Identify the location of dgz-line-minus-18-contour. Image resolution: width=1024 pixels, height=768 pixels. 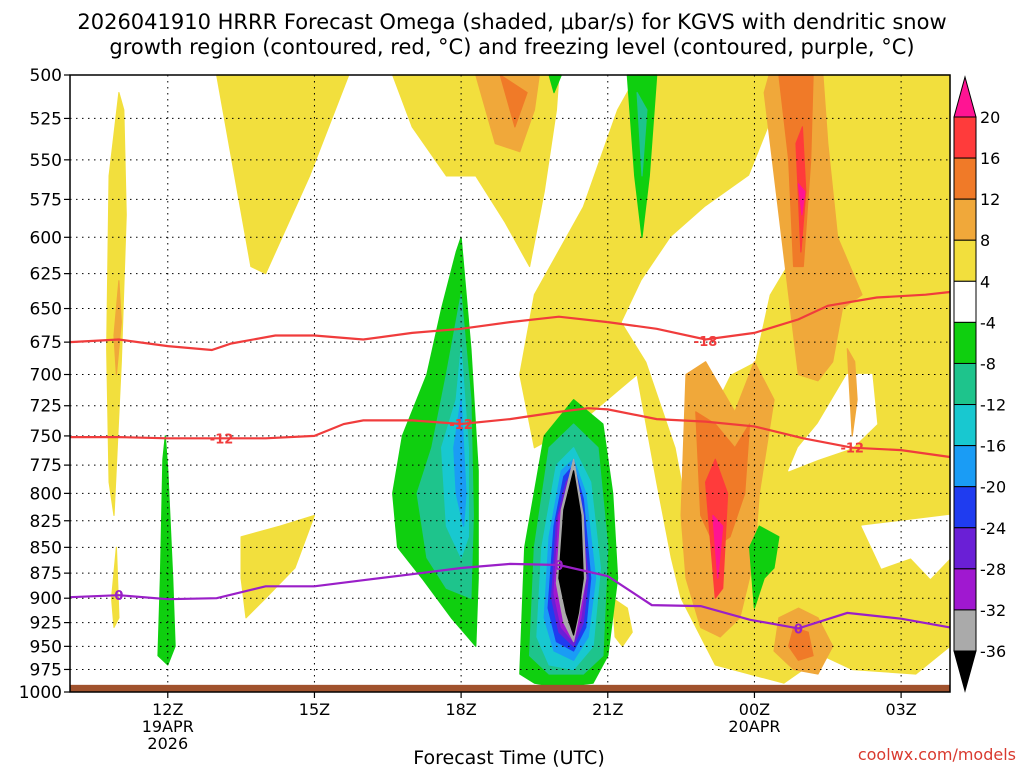
(510, 321).